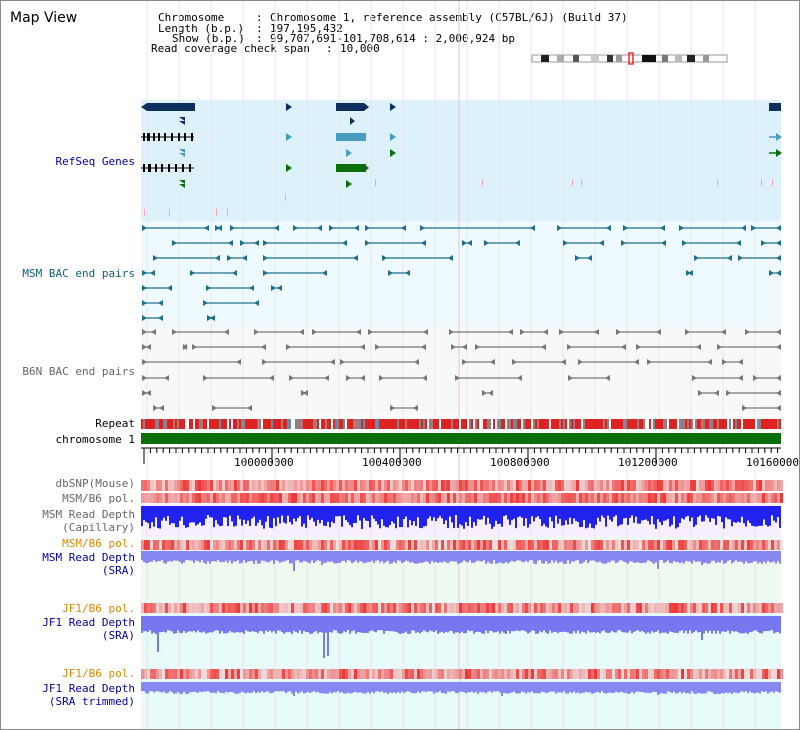 This screenshot has width=800, height=730. Describe the element at coordinates (629, 58) in the screenshot. I see `chromosome-ideogram` at that location.